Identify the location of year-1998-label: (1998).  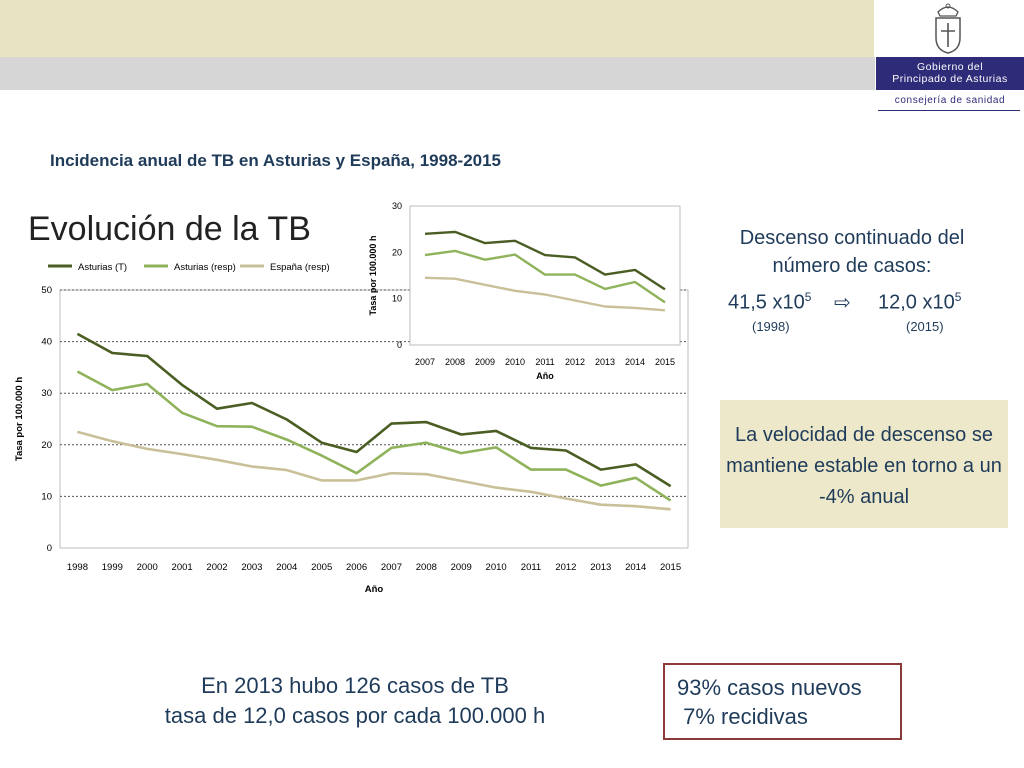
(771, 326).